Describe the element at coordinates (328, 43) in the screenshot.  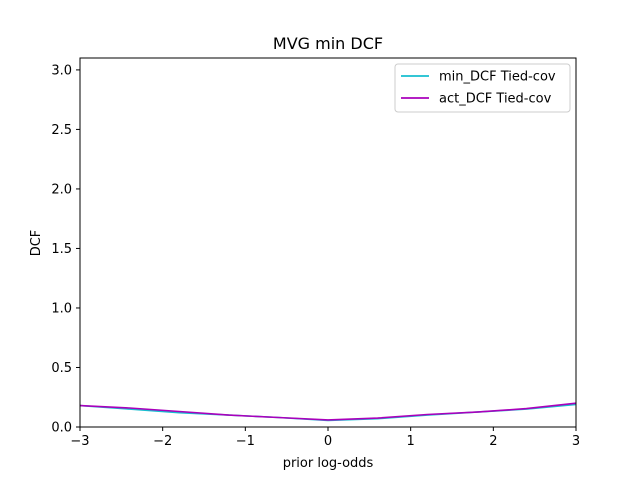
I see `chart-title: MVG min DCF` at that location.